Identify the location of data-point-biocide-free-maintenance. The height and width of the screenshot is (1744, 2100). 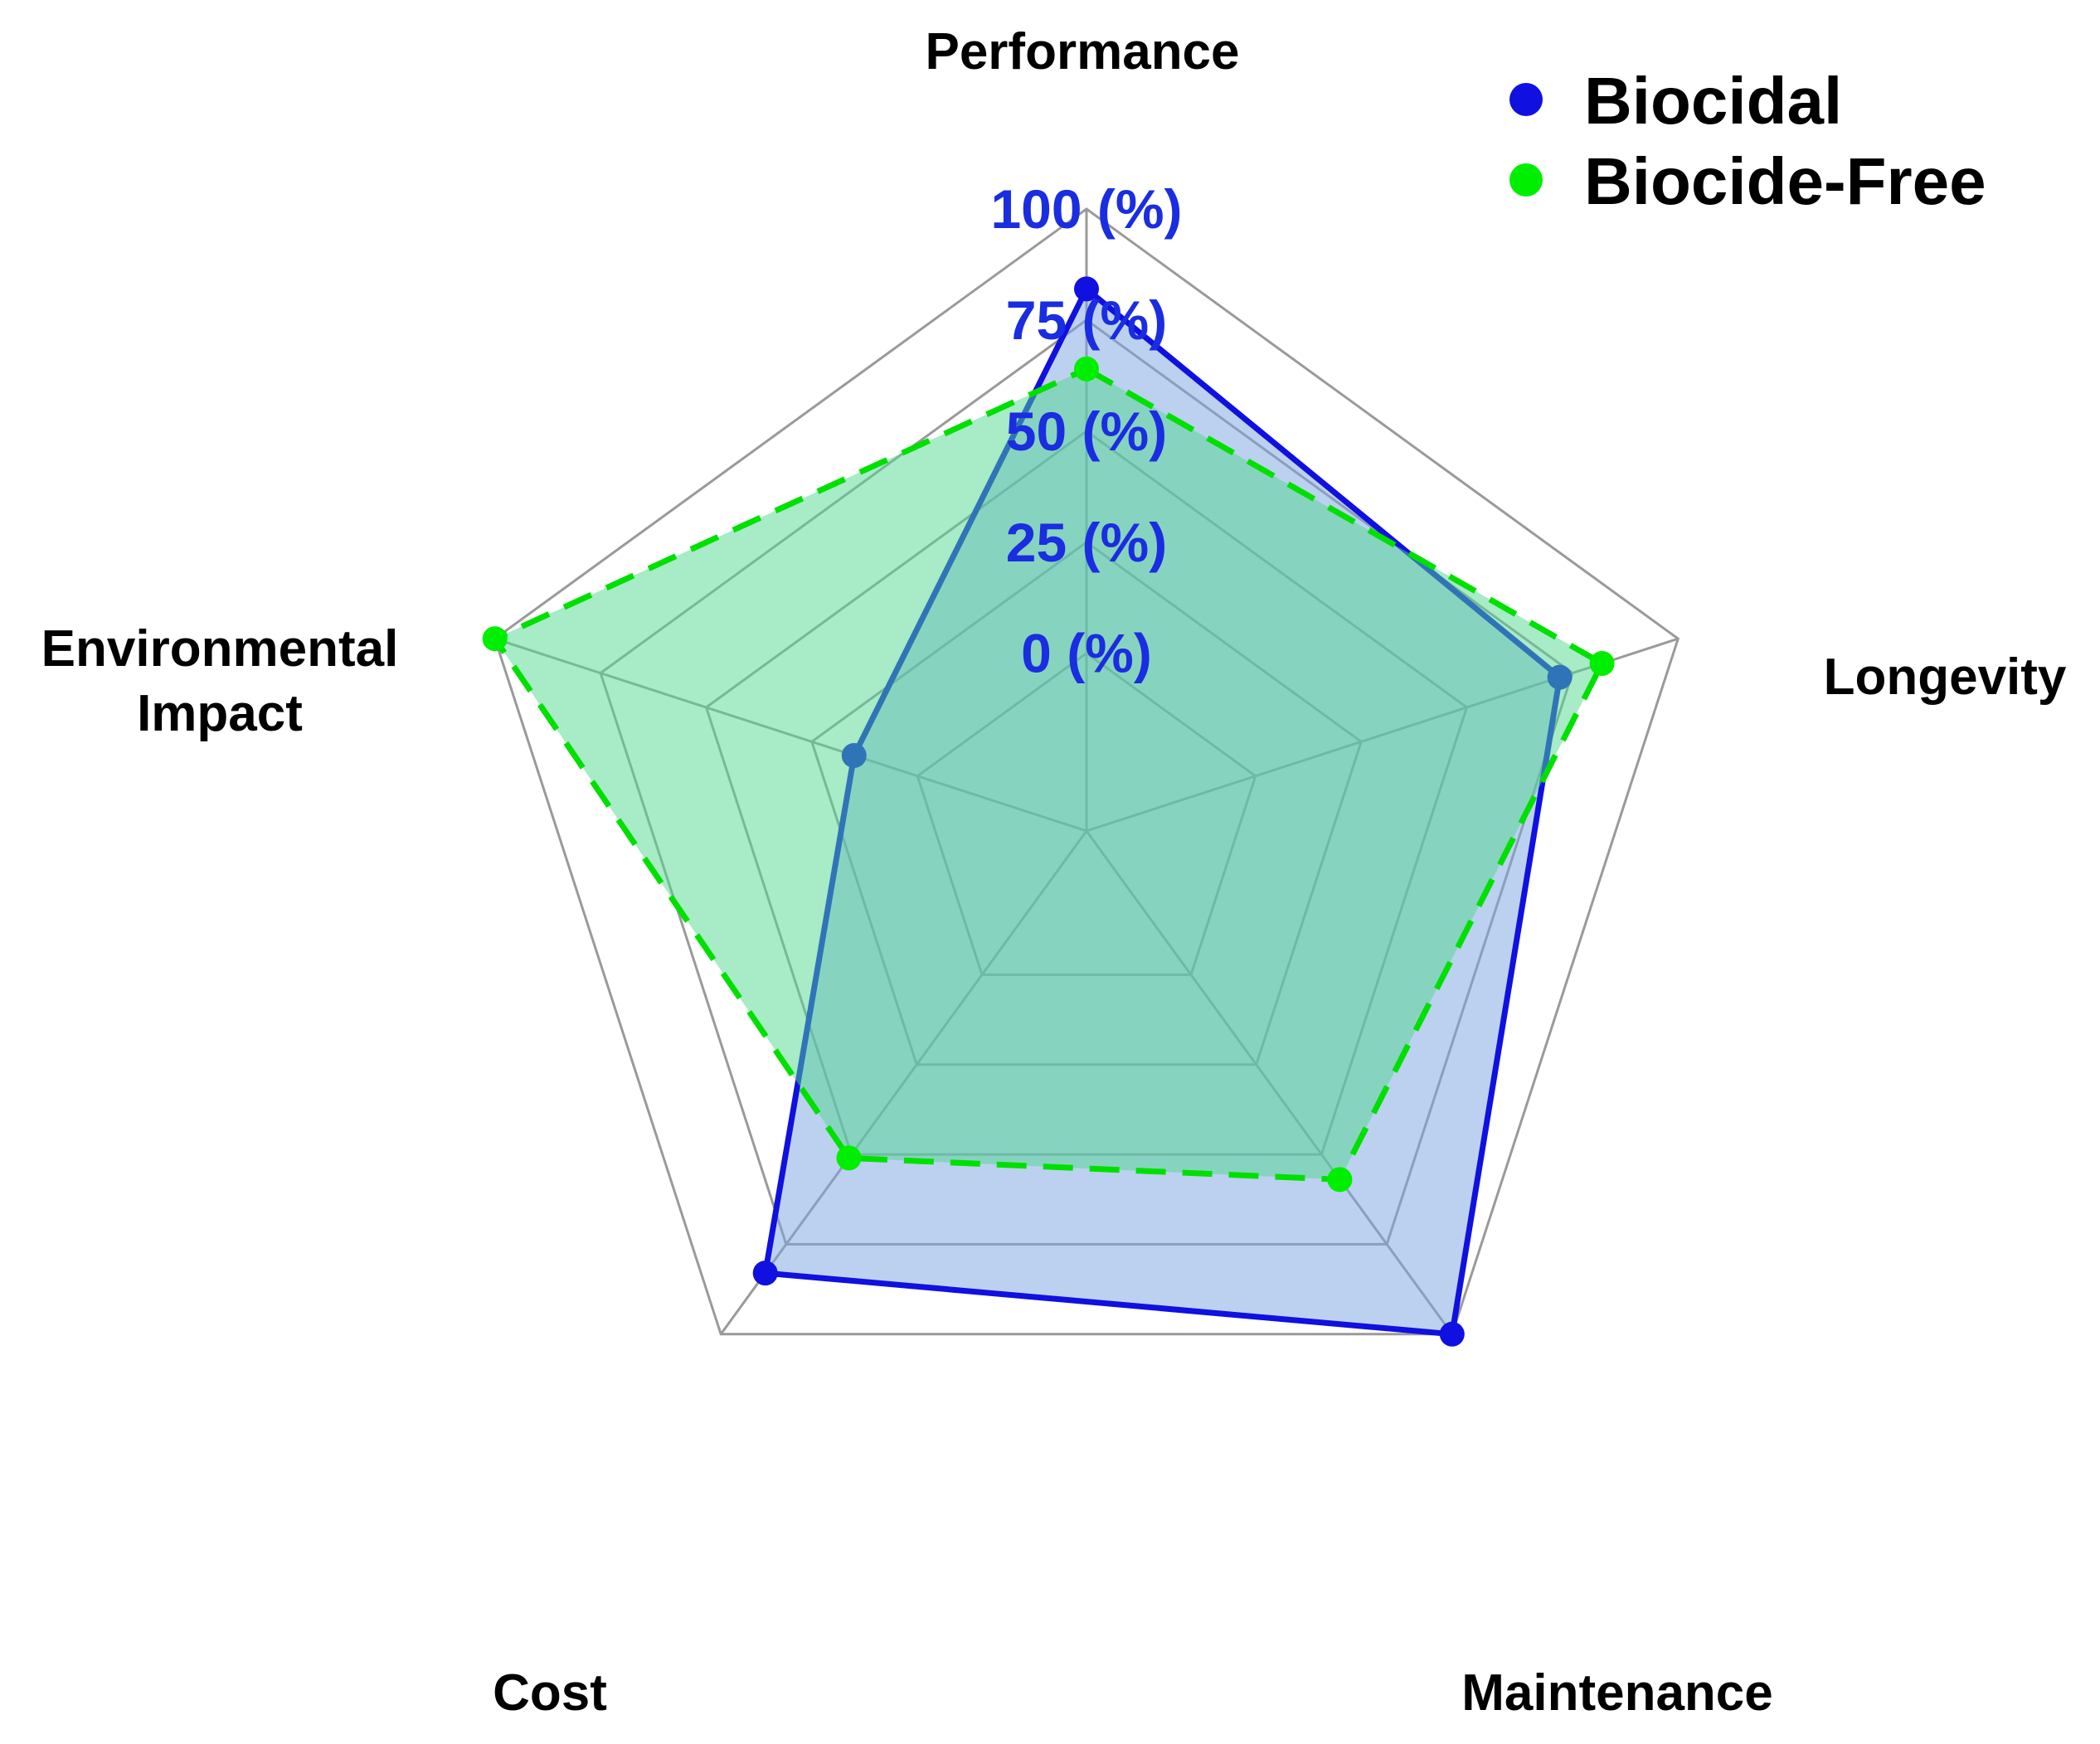
(1340, 1180).